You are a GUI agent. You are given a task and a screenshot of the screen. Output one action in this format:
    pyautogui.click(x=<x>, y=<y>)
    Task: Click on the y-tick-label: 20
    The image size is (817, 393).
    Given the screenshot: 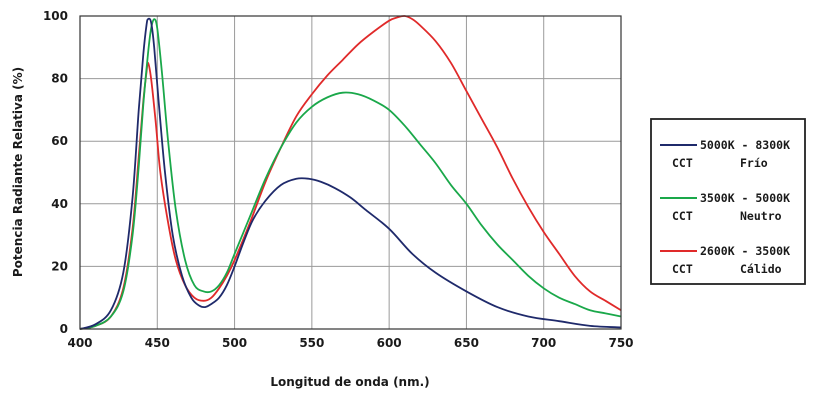 What is the action you would take?
    pyautogui.click(x=59, y=266)
    